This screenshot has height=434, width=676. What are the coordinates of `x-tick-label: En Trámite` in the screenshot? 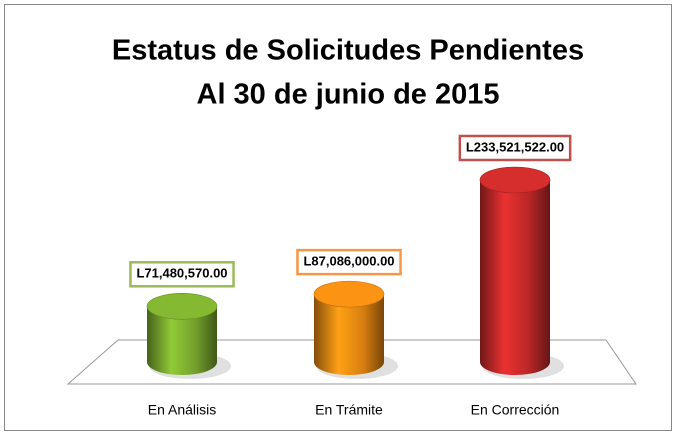 It's located at (349, 410).